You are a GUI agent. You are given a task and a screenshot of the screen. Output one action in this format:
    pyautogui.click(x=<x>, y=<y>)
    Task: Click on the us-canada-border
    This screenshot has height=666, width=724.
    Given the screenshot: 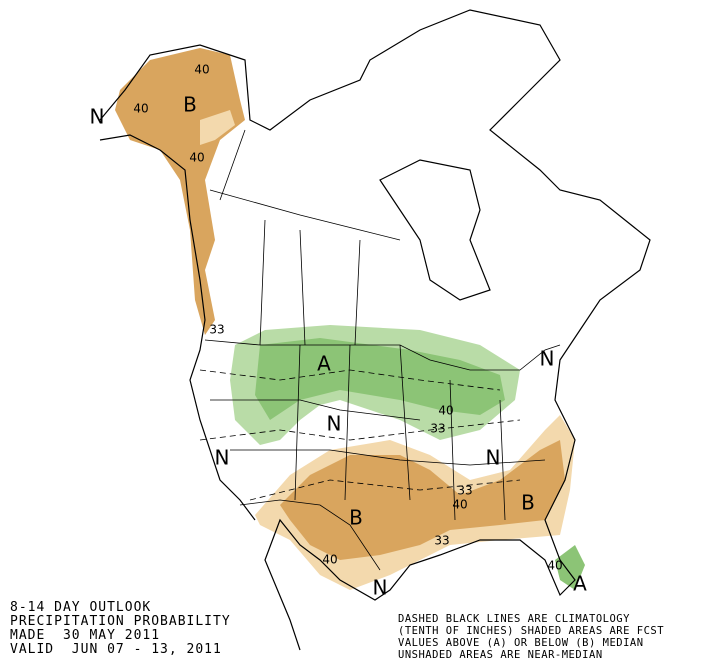 What is the action you would take?
    pyautogui.click(x=382, y=355)
    